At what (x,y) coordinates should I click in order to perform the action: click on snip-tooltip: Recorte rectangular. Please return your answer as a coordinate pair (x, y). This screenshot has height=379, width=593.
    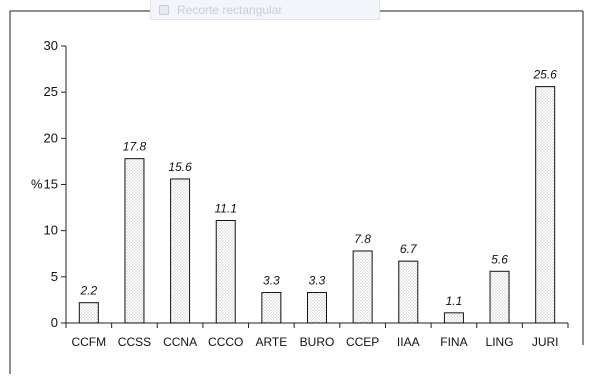
    Looking at the image, I should click on (265, 10).